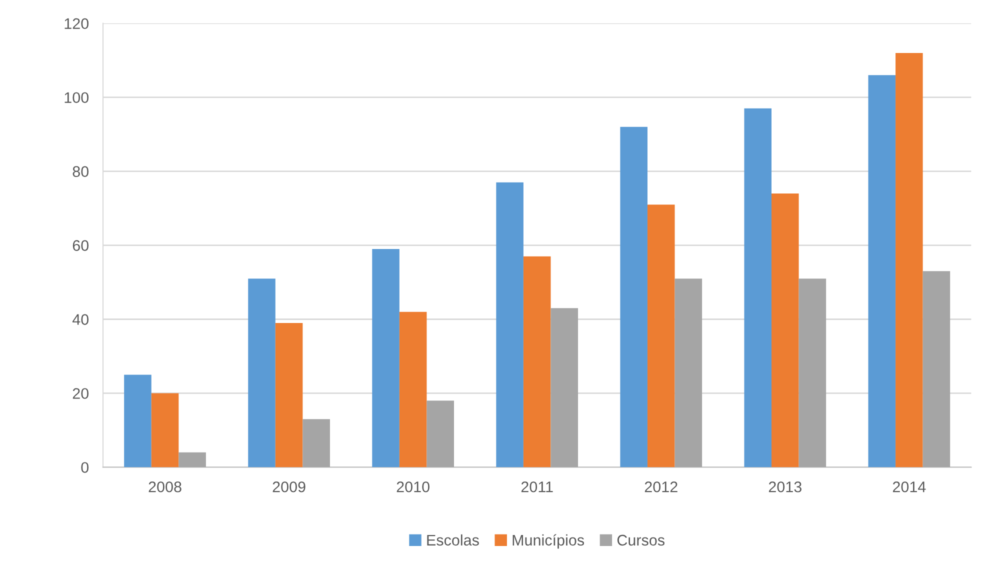 This screenshot has width=981, height=584. I want to click on x-tick-label: 2009, so click(289, 486).